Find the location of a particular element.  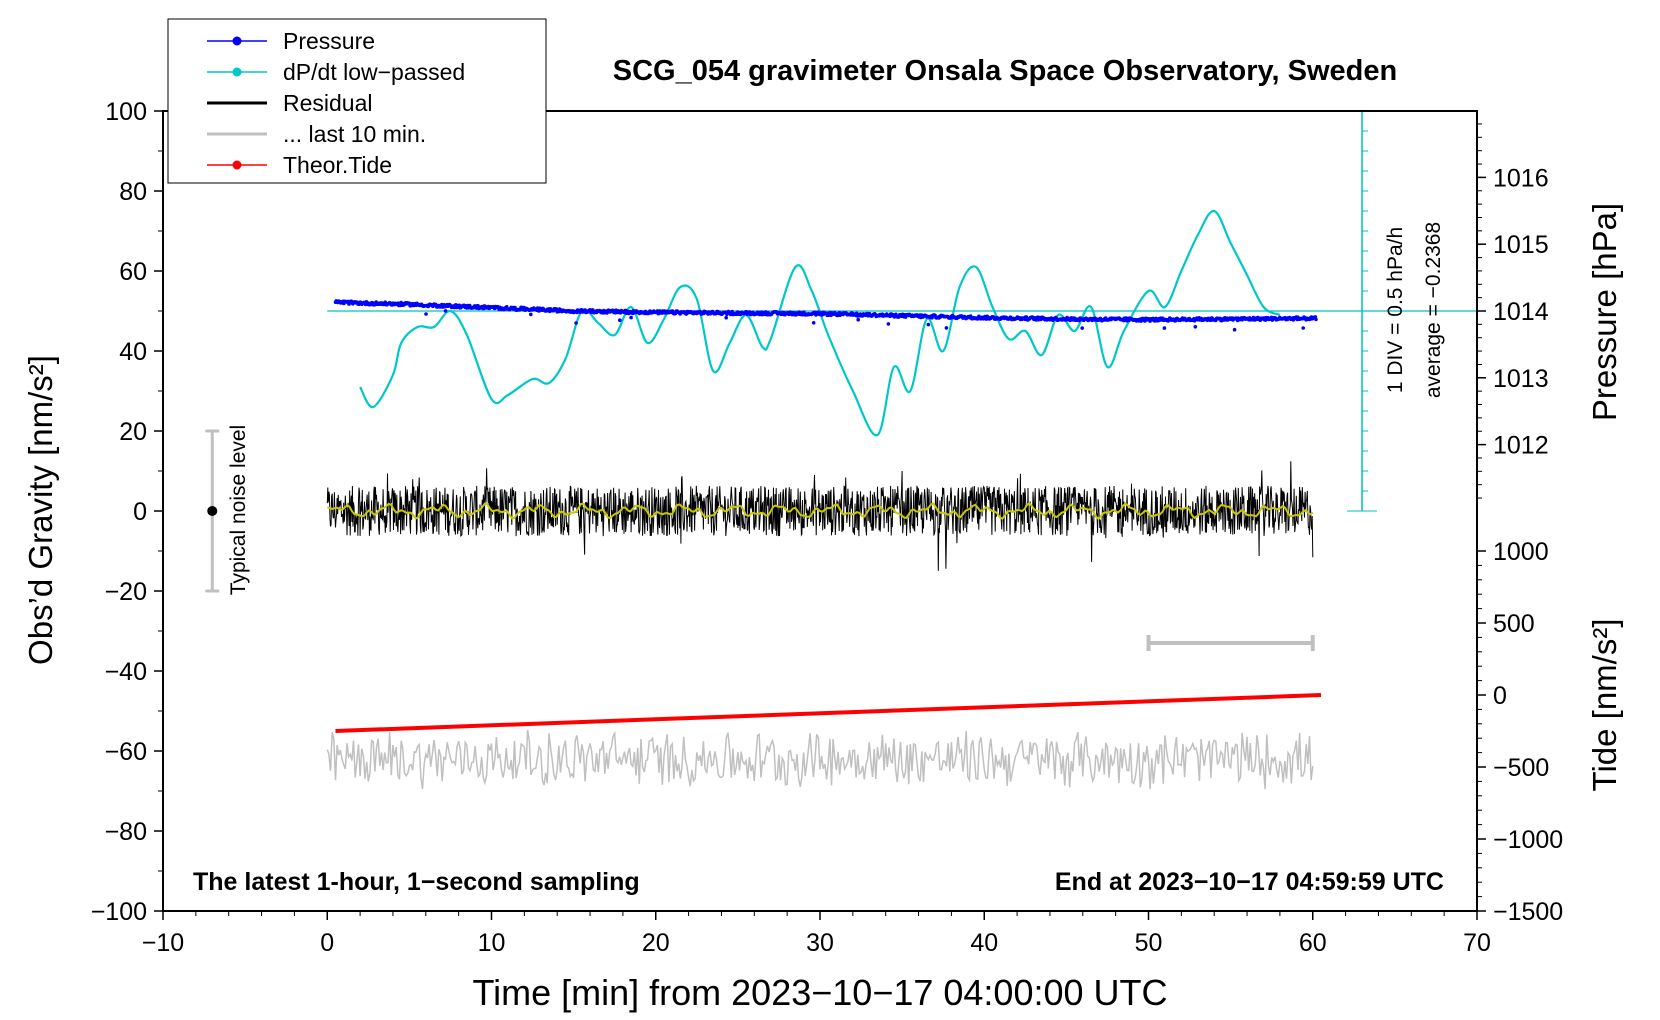

residual-smoothed-line is located at coordinates (820, 511).